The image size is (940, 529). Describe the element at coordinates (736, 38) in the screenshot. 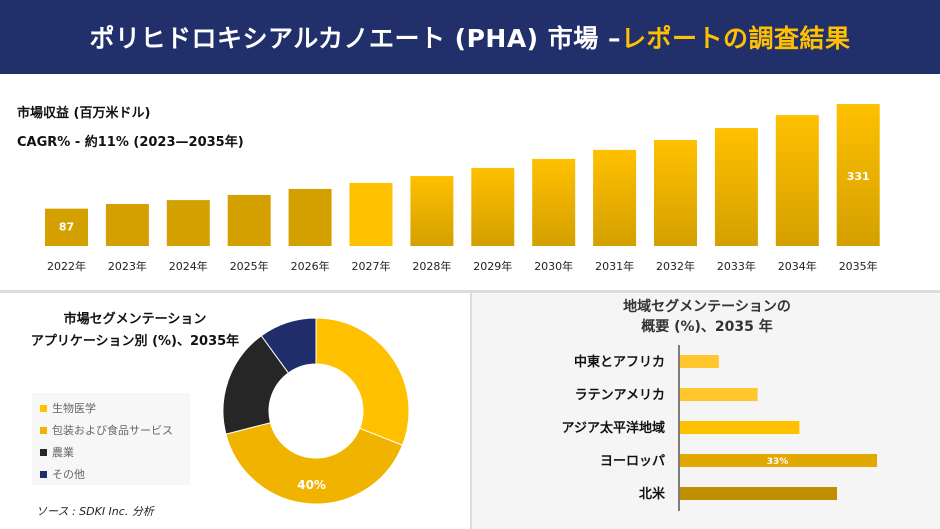

I see `title-accent: レポートの調査結果` at that location.